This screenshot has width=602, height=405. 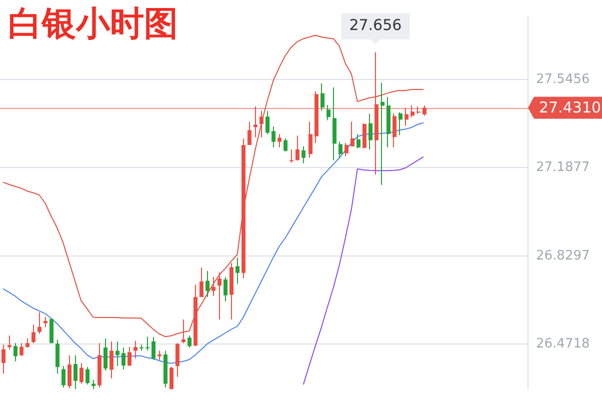 What do you see at coordinates (563, 344) in the screenshot?
I see `y-tick-label: 26.4718` at bounding box center [563, 344].